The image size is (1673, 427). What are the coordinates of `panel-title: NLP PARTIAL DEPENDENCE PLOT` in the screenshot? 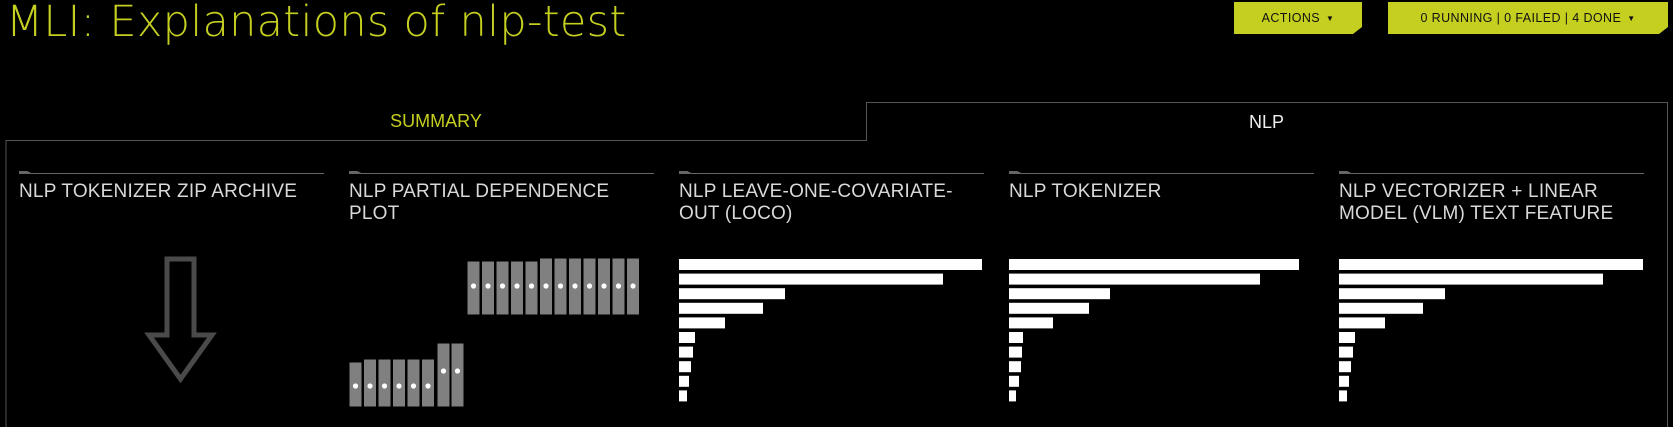 It's located at (479, 202).